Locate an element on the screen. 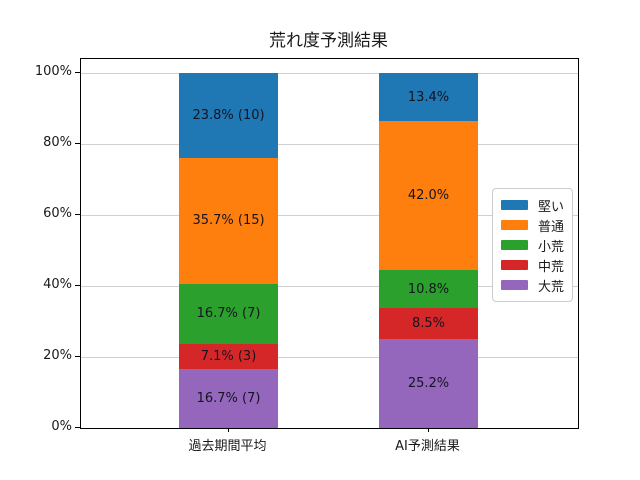 The height and width of the screenshot is (480, 640). bar-segment-大荒: 25.2% is located at coordinates (428, 383).